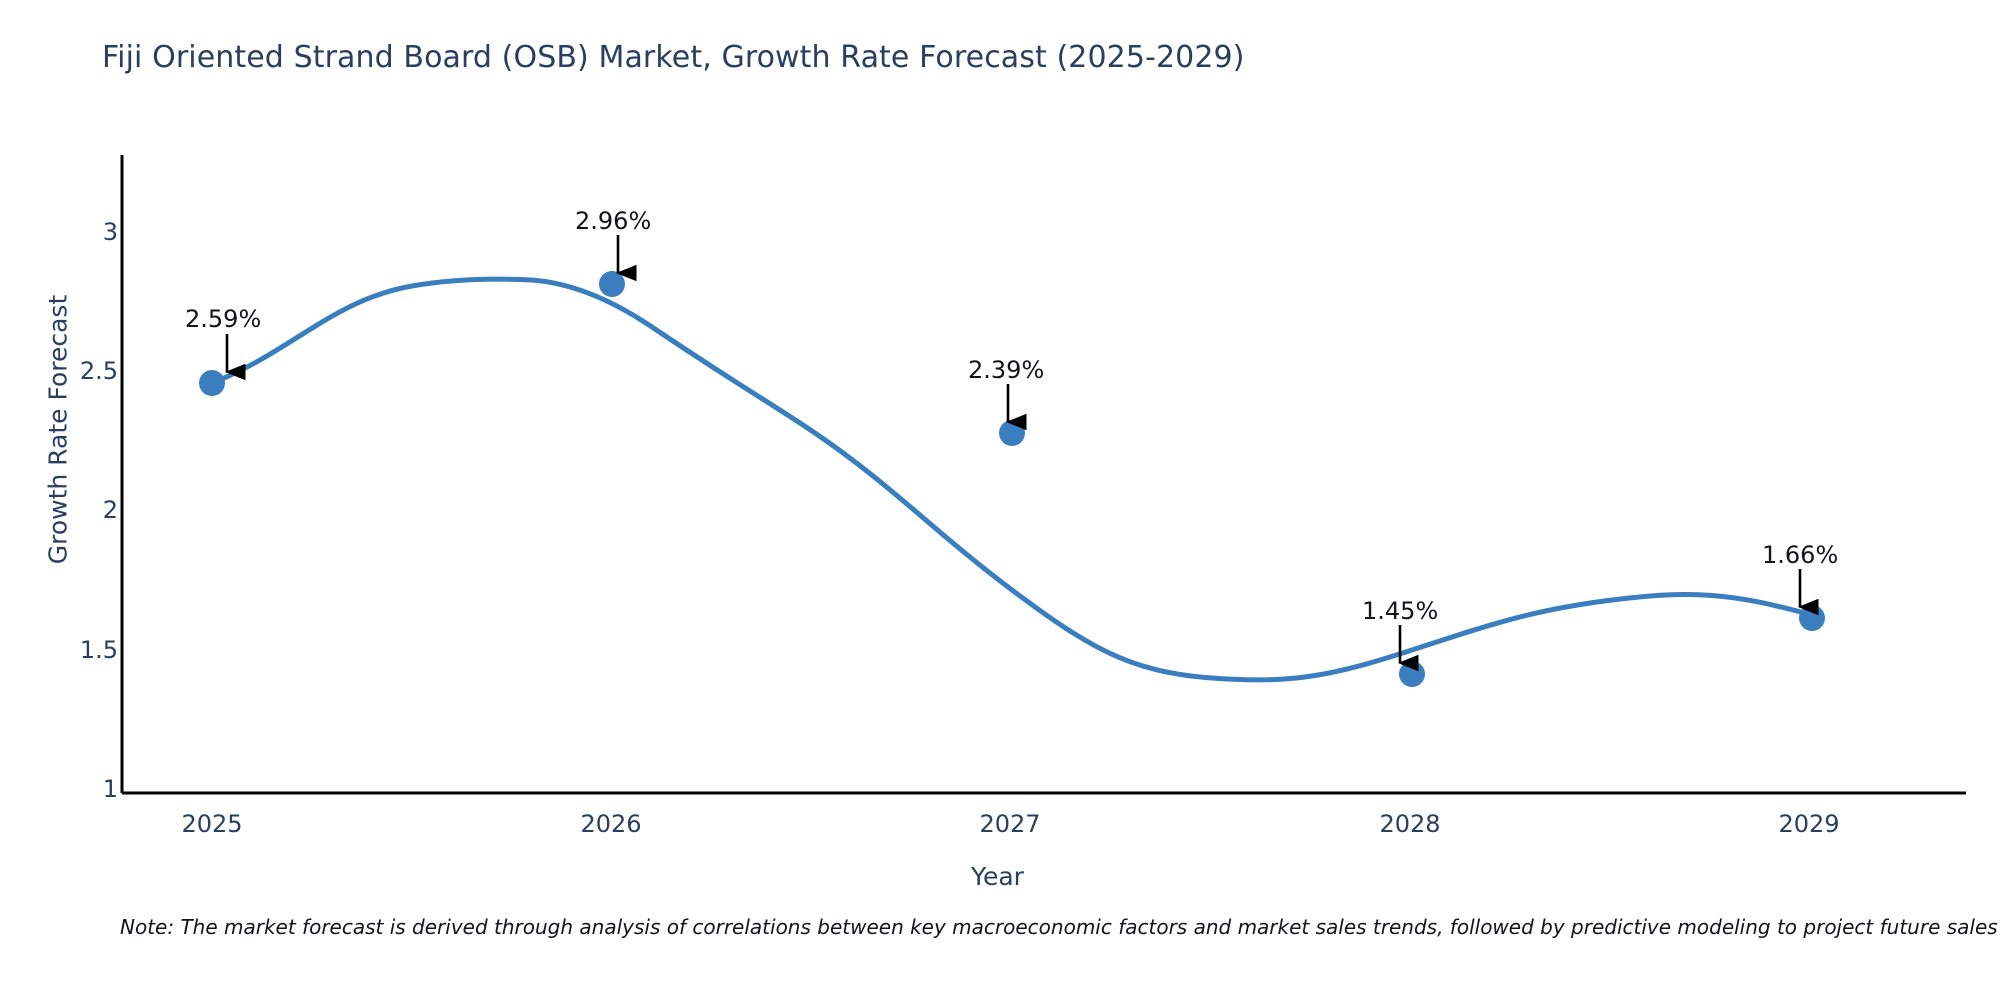  What do you see at coordinates (611, 824) in the screenshot?
I see `x-tick-label-2026: 2026` at bounding box center [611, 824].